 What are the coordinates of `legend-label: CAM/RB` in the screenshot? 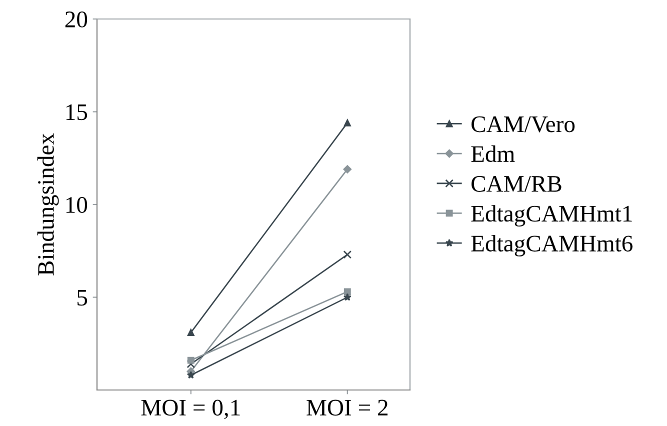 It's located at (517, 184).